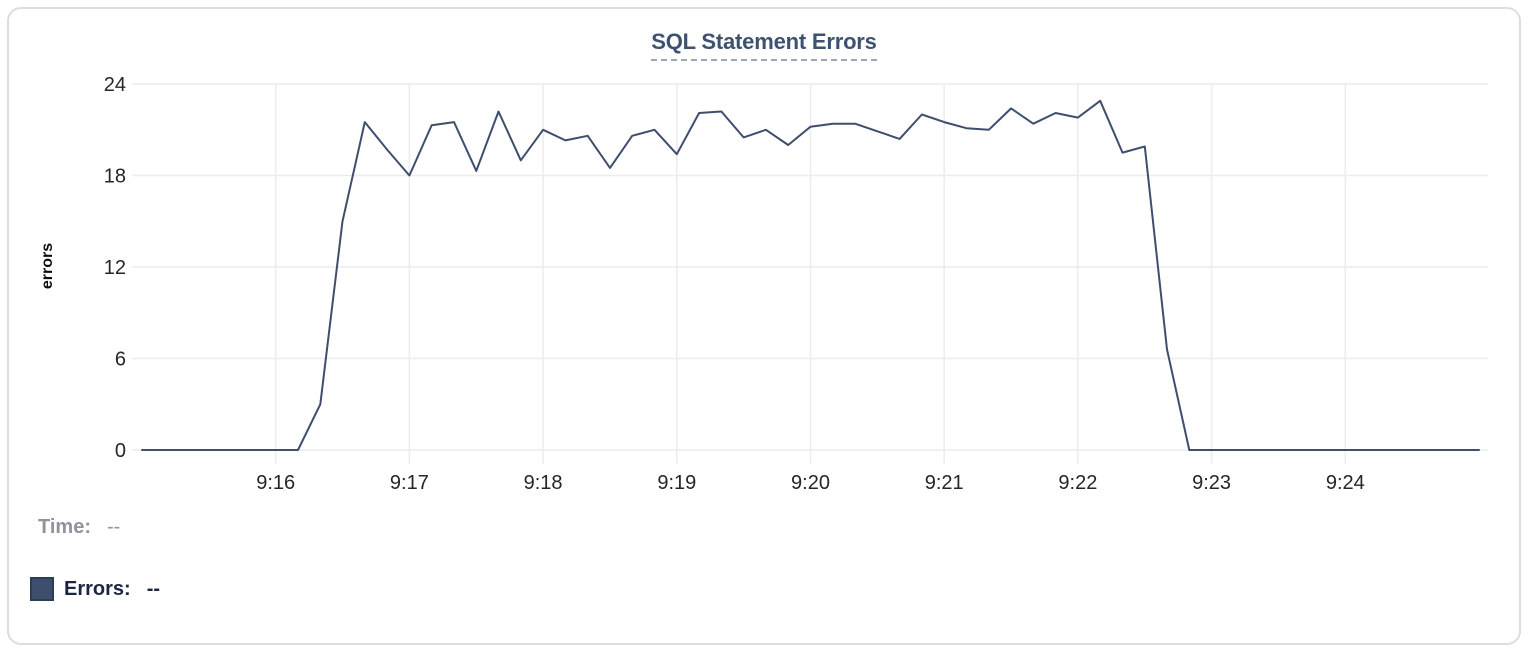 The height and width of the screenshot is (652, 1528). Describe the element at coordinates (42, 589) in the screenshot. I see `errors-legend-swatch` at that location.